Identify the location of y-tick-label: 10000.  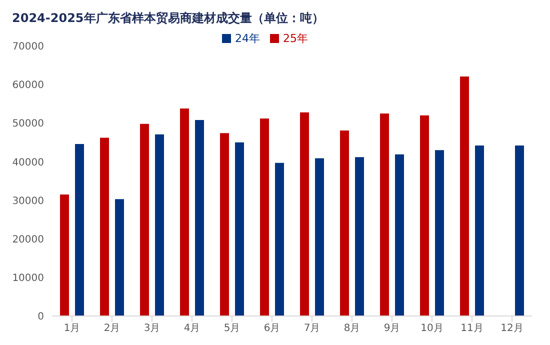
(28, 278).